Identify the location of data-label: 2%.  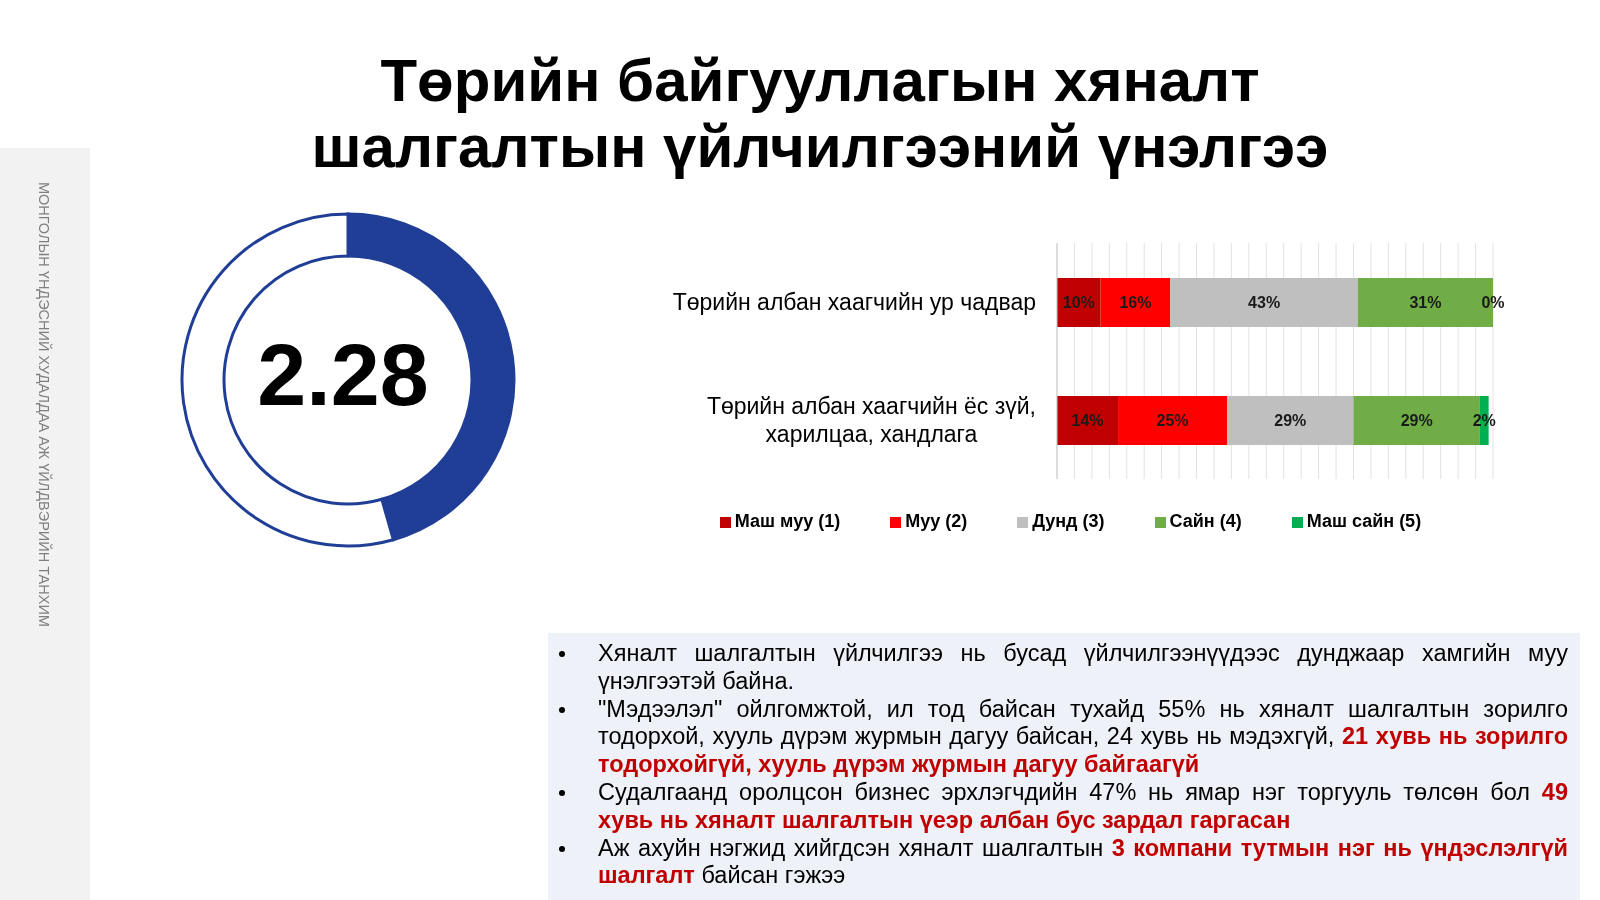
(1484, 420).